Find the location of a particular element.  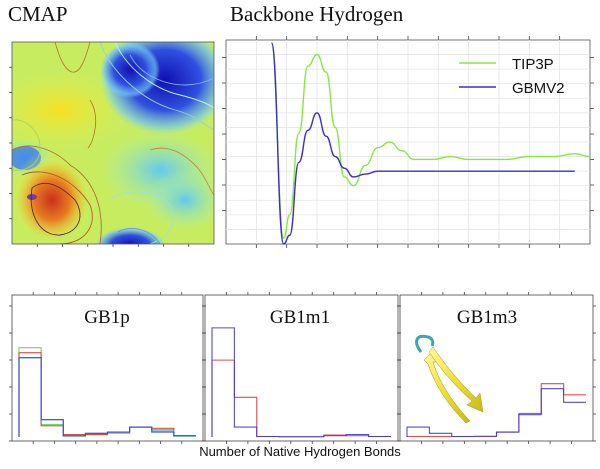

legend-label-gbmv2: GBMV2 is located at coordinates (538, 88).